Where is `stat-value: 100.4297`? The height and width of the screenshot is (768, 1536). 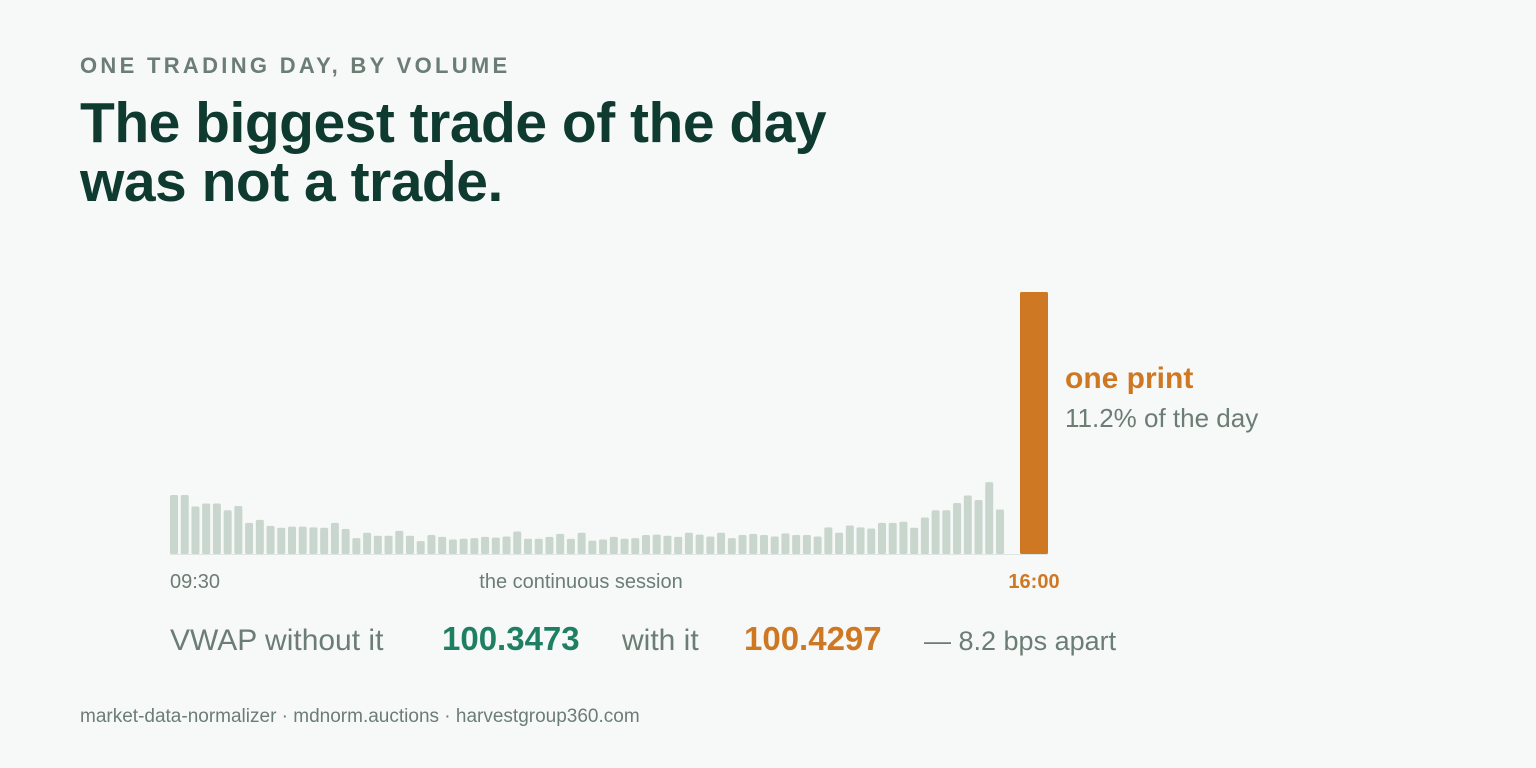
stat-value: 100.4297 is located at coordinates (813, 638).